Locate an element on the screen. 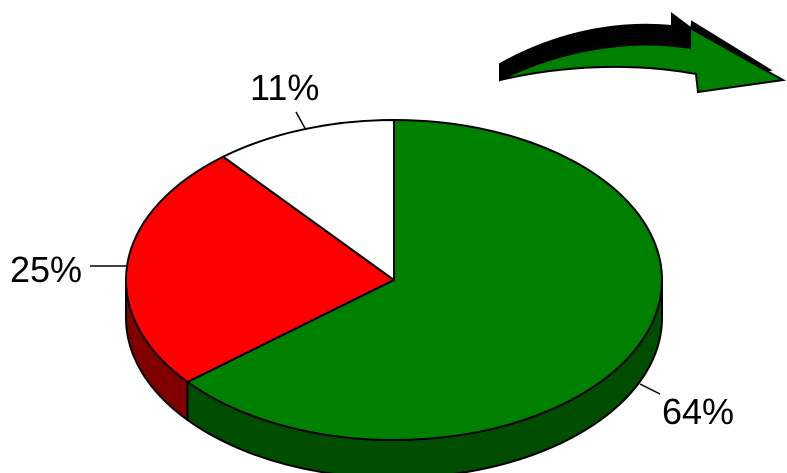  arrow-body is located at coordinates (643, 60).